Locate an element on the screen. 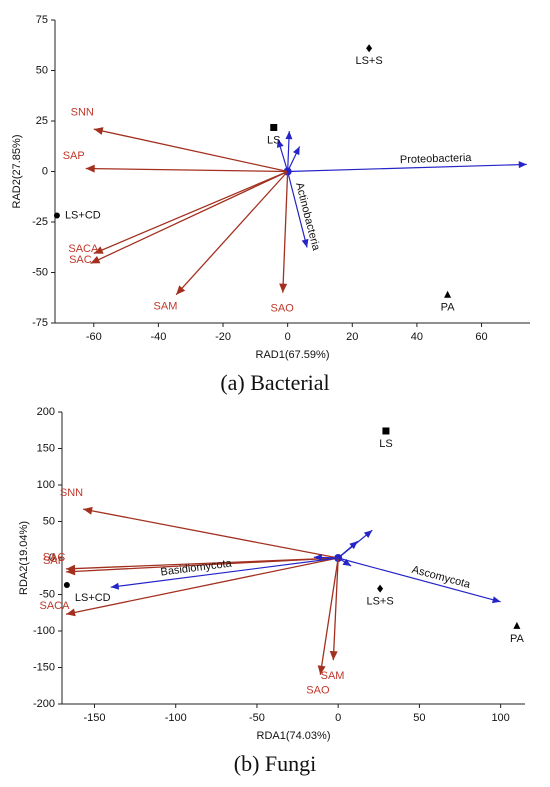 The image size is (550, 787). y-axis-label: RDA2(19.04%) is located at coordinates (24, 558).